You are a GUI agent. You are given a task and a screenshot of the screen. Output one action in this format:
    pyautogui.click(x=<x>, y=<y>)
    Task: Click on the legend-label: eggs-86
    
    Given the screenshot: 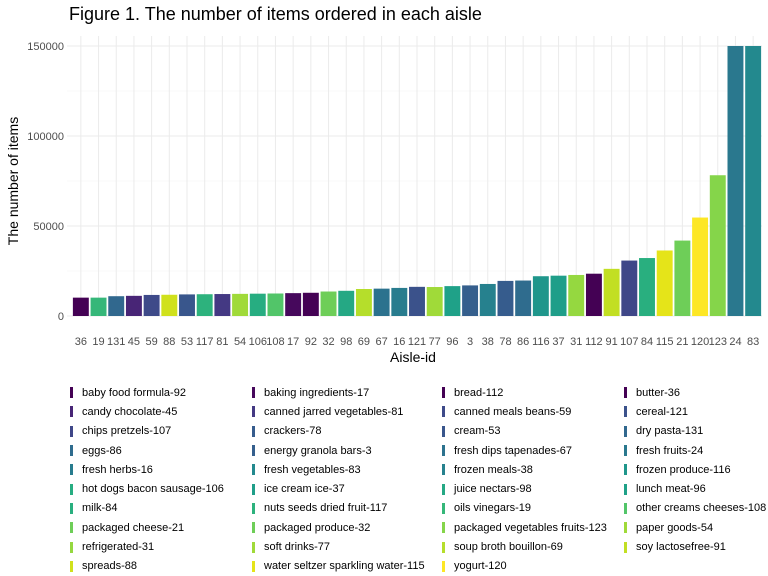 What is the action you would take?
    pyautogui.click(x=102, y=450)
    